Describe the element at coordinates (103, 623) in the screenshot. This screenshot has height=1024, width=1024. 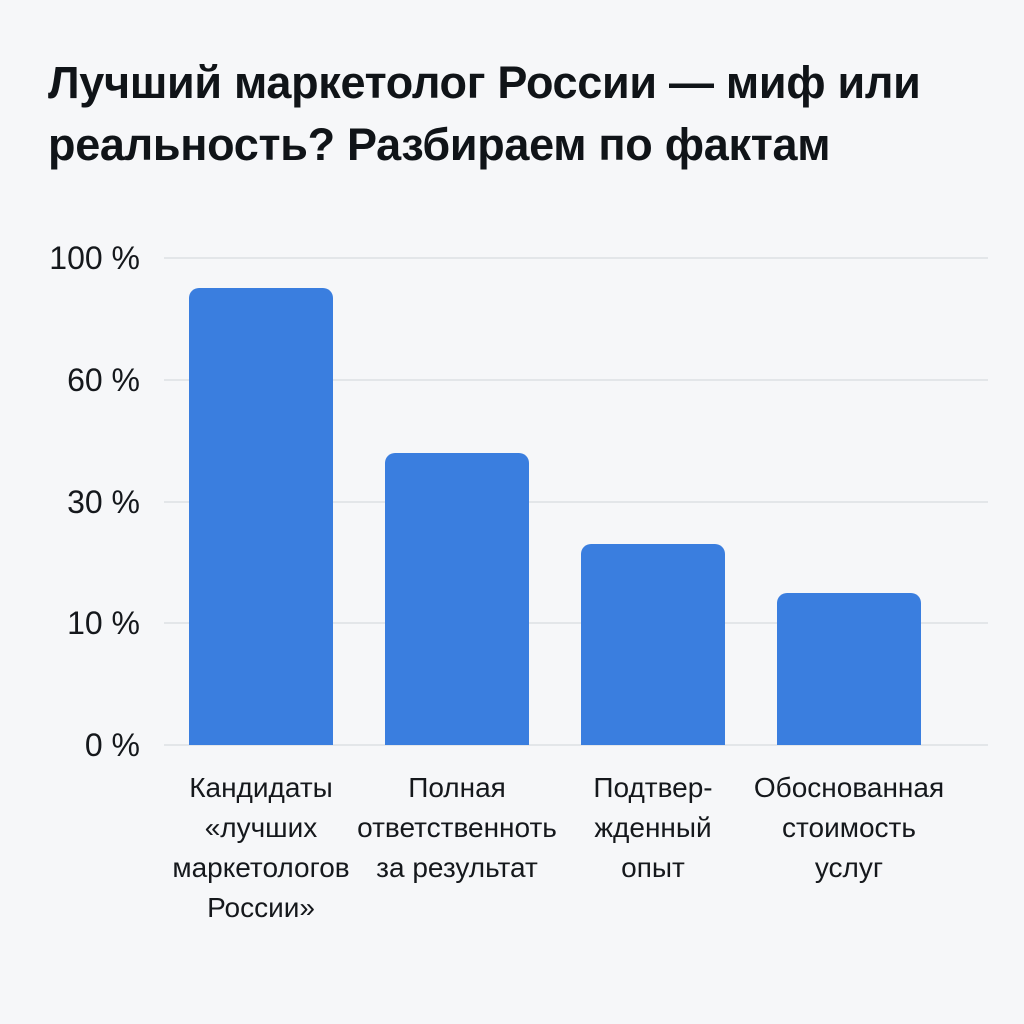
I see `y-axis-tick-label-10: 10 %` at that location.